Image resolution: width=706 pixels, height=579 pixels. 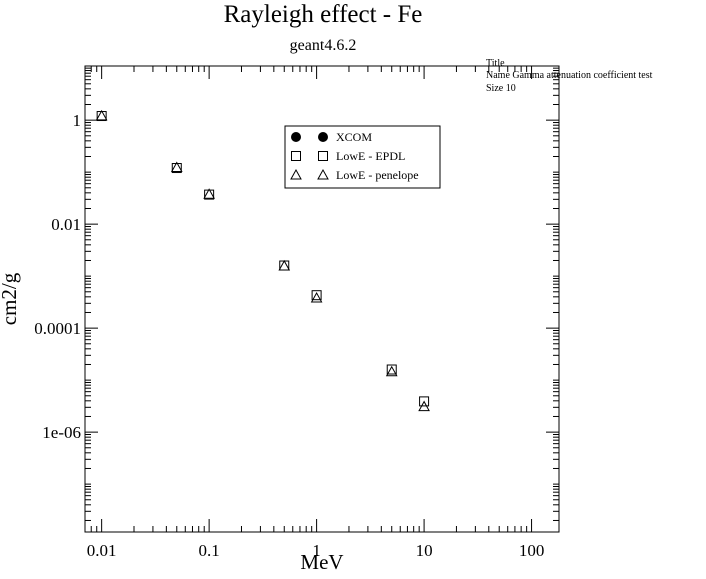 What do you see at coordinates (501, 88) in the screenshot?
I see `stats-line-size: Size 10` at bounding box center [501, 88].